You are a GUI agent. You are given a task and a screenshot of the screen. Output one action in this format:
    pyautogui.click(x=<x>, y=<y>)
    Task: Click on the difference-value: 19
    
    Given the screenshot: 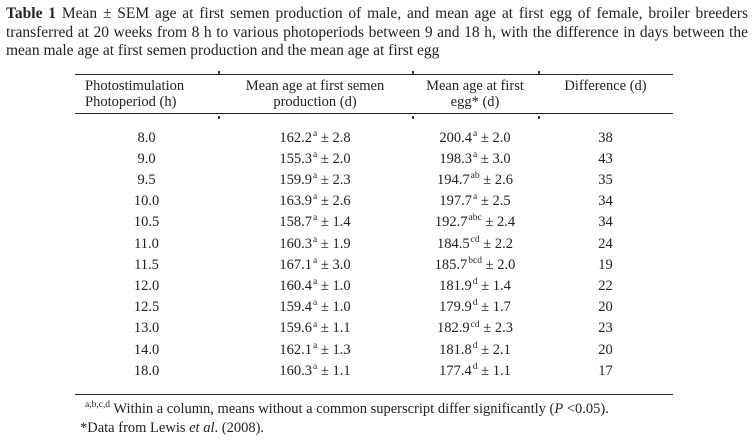 What is the action you would take?
    pyautogui.click(x=605, y=264)
    